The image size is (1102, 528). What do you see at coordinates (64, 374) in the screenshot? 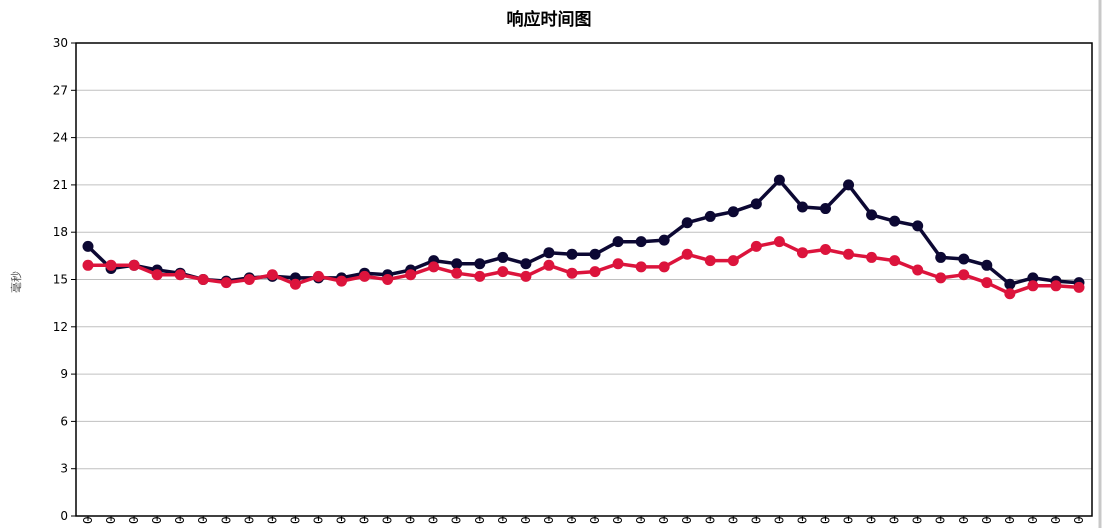
I see `y-tick-label: 9` at bounding box center [64, 374].